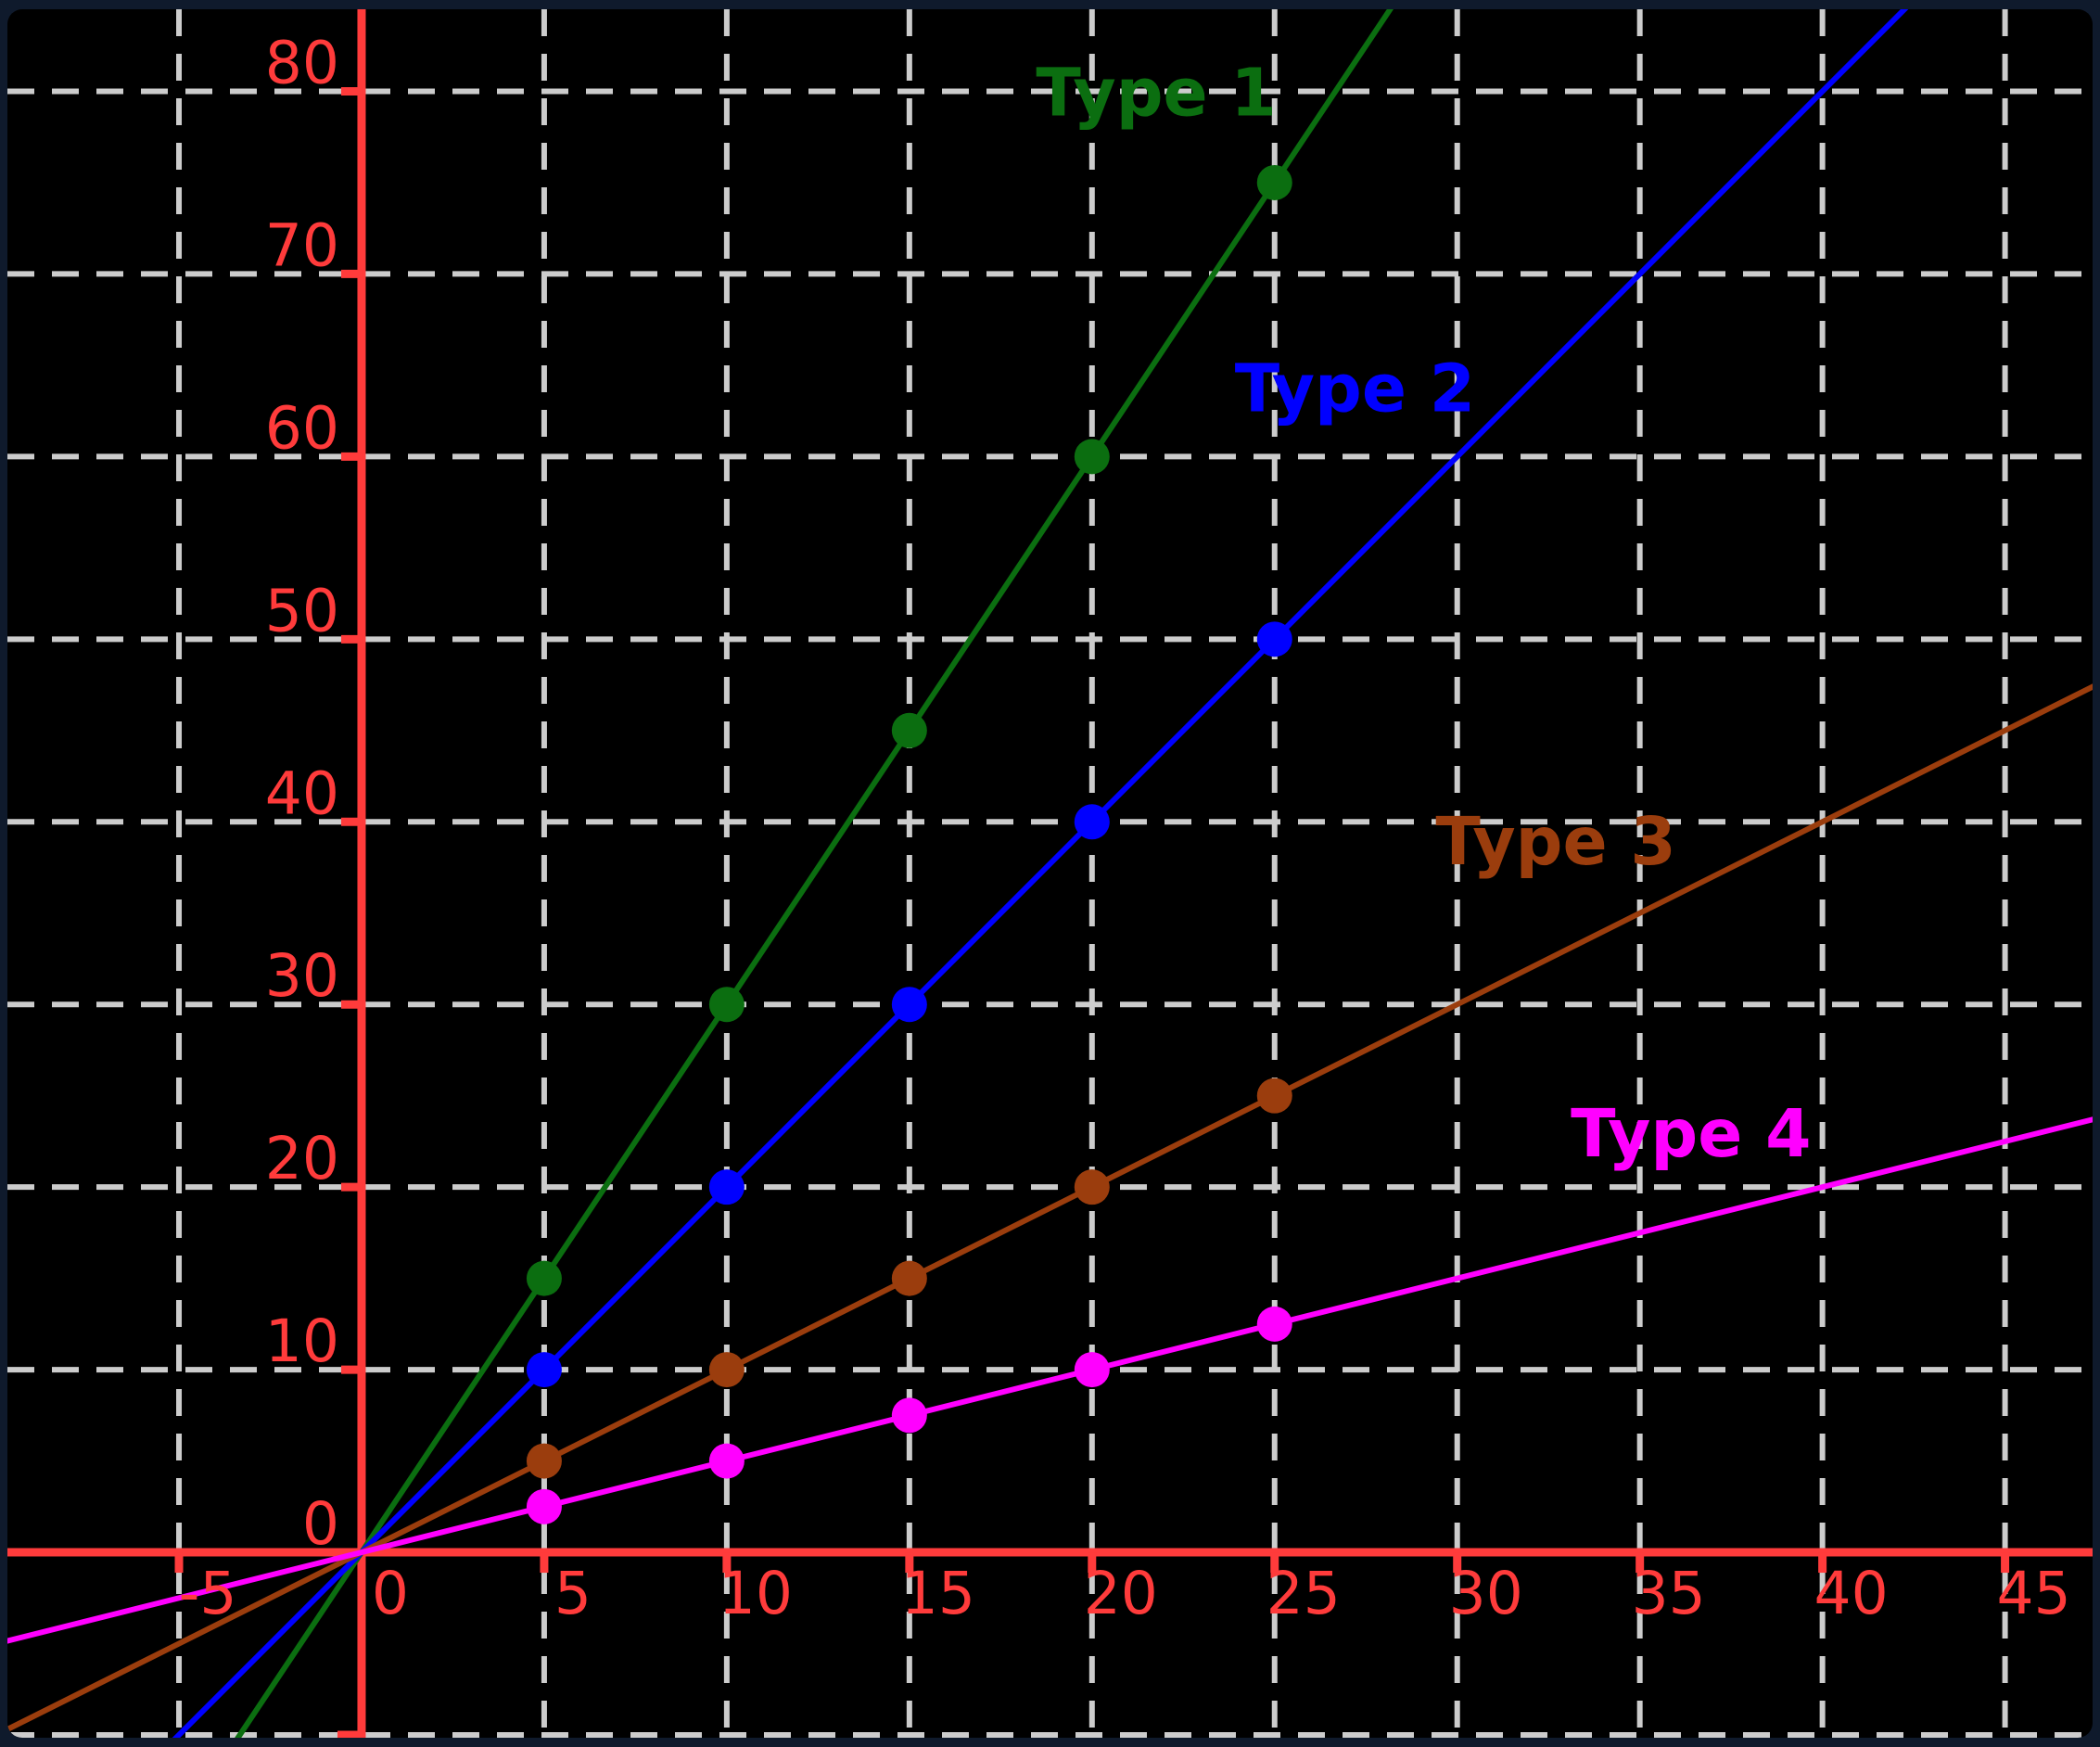 This screenshot has width=2100, height=1747. I want to click on y-tick-label-80: 80, so click(302, 62).